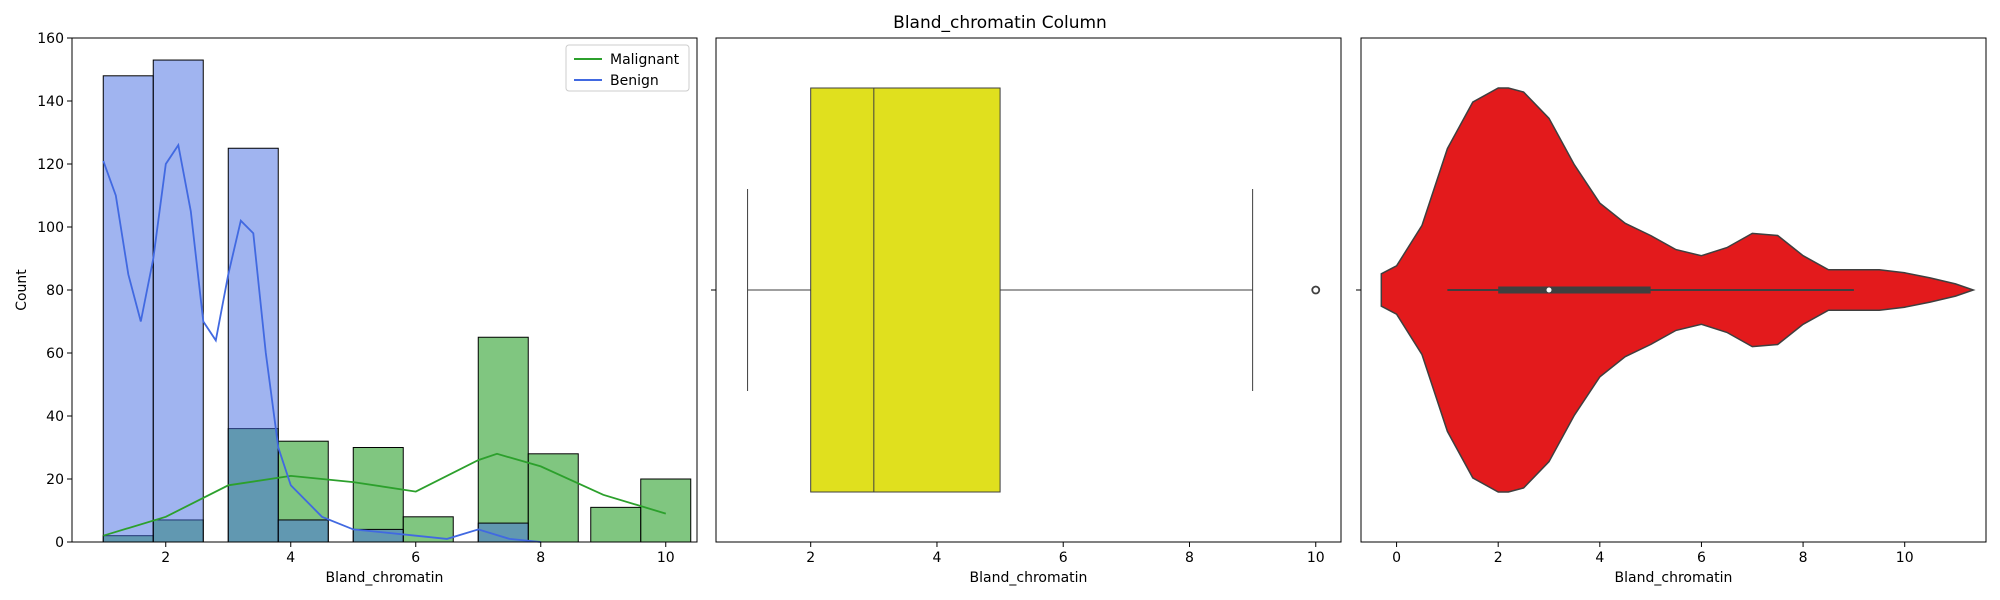 Image resolution: width=2000 pixels, height=600 pixels. What do you see at coordinates (1396, 558) in the screenshot?
I see `x-tick-label: 0` at bounding box center [1396, 558].